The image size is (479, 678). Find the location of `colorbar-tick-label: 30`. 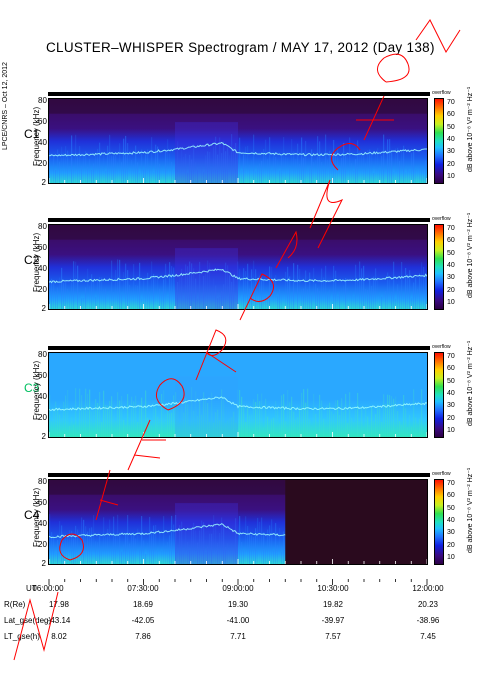

colorbar-tick-label: 30 is located at coordinates (451, 152).